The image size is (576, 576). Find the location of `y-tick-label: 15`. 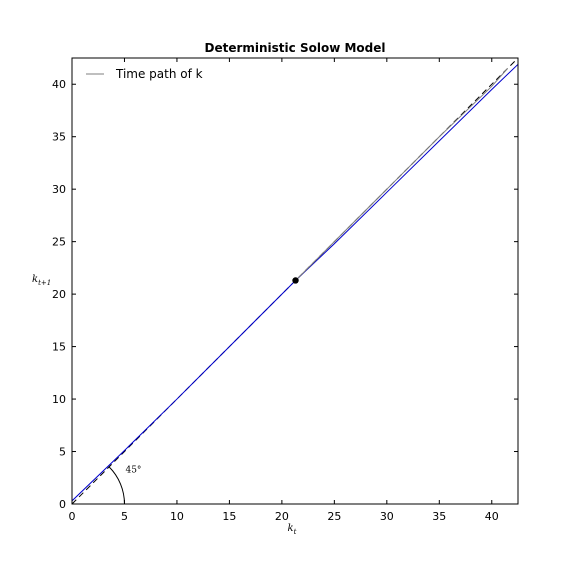

y-tick-label: 15 is located at coordinates (59, 347).